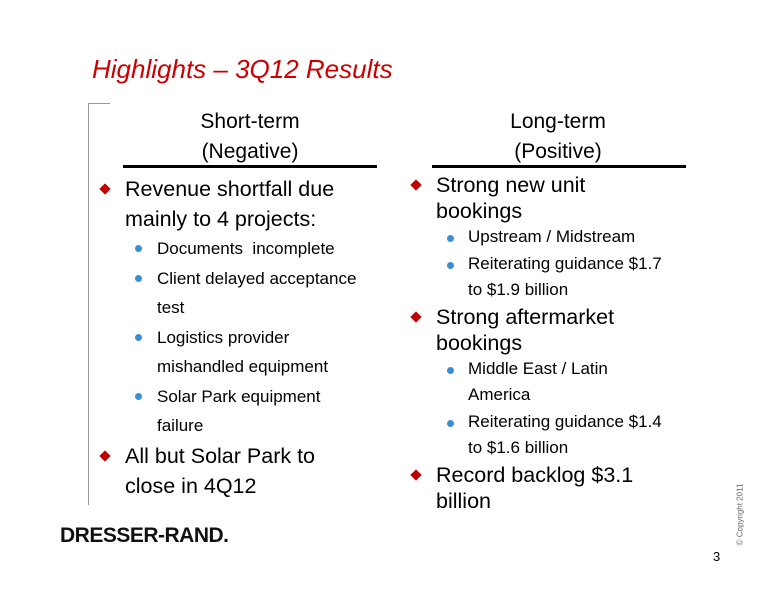  I want to click on column-heading: (Positive), so click(558, 151).